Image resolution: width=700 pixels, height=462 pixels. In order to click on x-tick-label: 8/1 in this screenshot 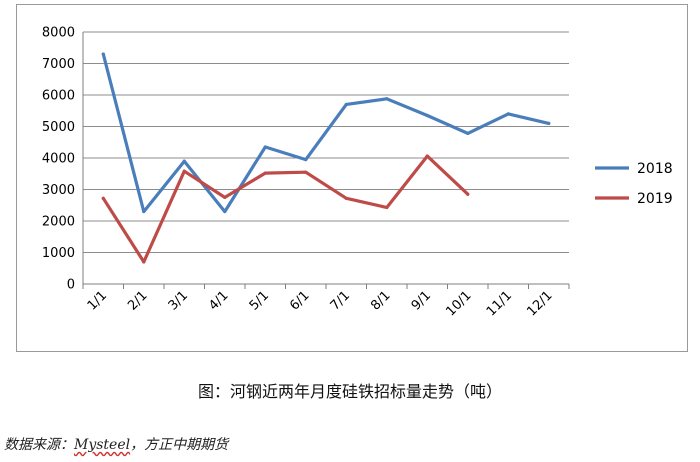, I will do `click(380, 300)`.